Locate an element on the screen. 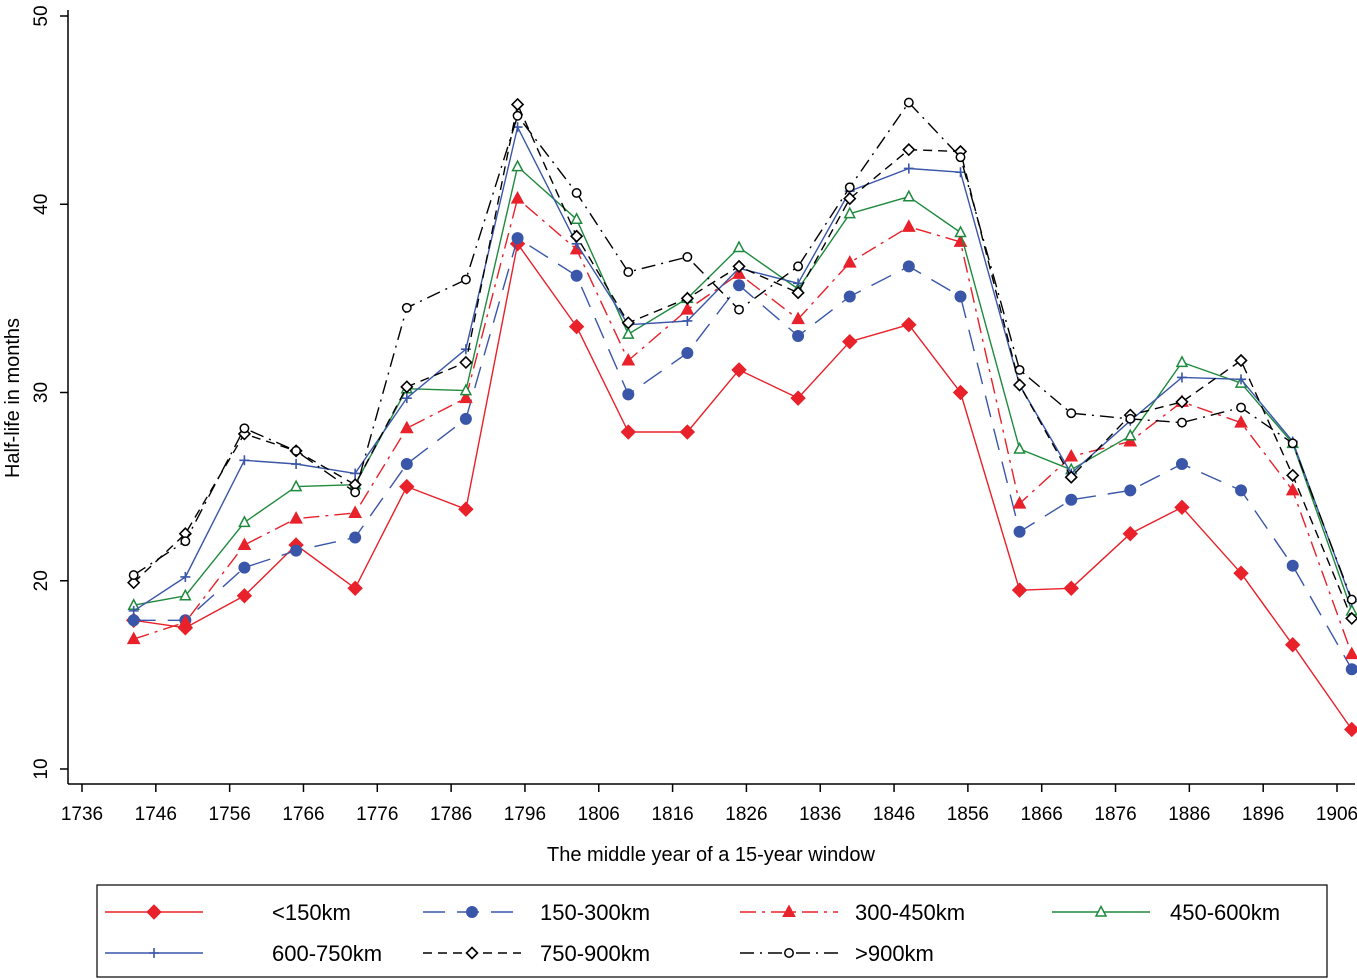 This screenshot has height=979, width=1357. legend-label: 600-750km is located at coordinates (327, 953).